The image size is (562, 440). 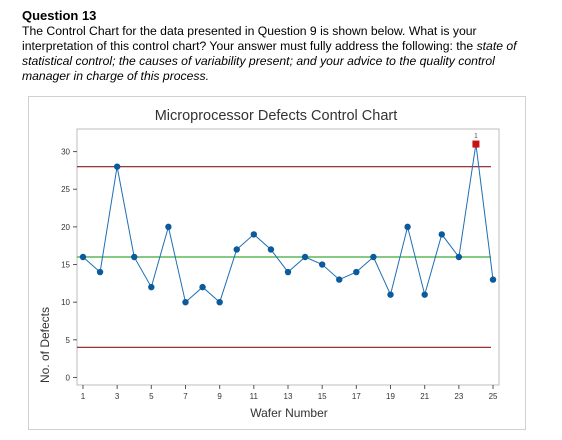 I want to click on chart-title: Microprocessor Defects Control Chart, so click(x=276, y=116).